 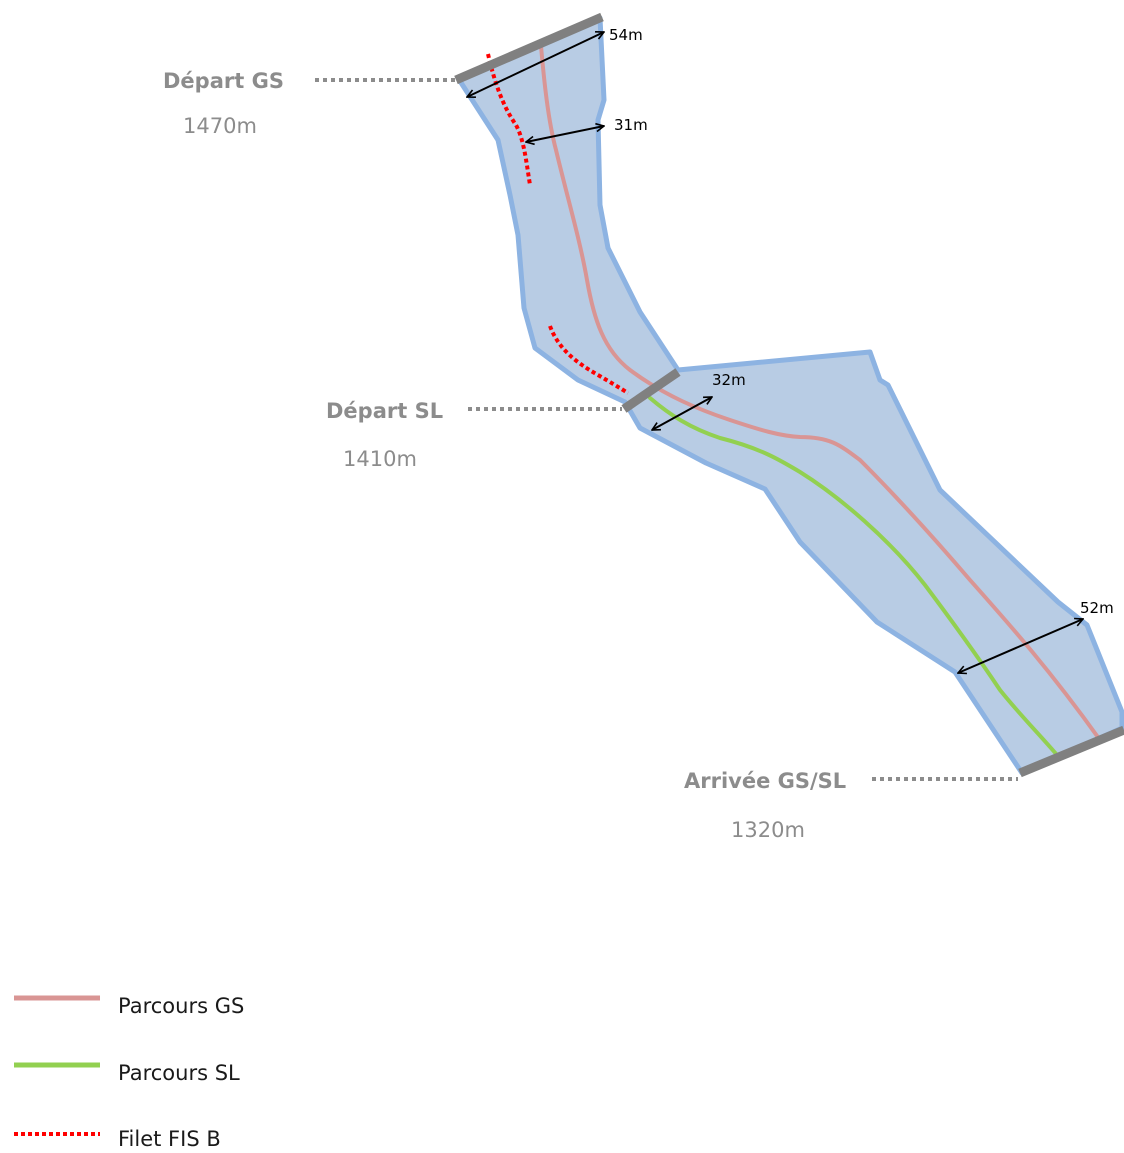 What do you see at coordinates (853, 576) in the screenshot?
I see `sl-course-line` at bounding box center [853, 576].